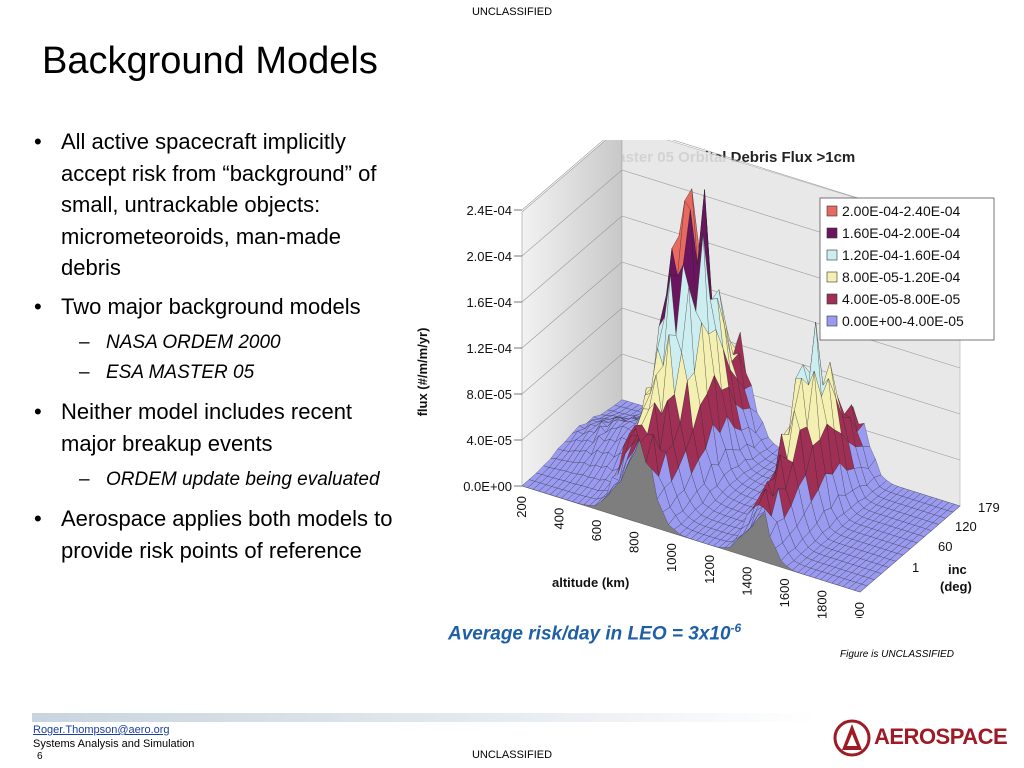 The image size is (1024, 768). Describe the element at coordinates (901, 233) in the screenshot. I see `legend-label: 1.60E-04-2.00E-04` at that location.